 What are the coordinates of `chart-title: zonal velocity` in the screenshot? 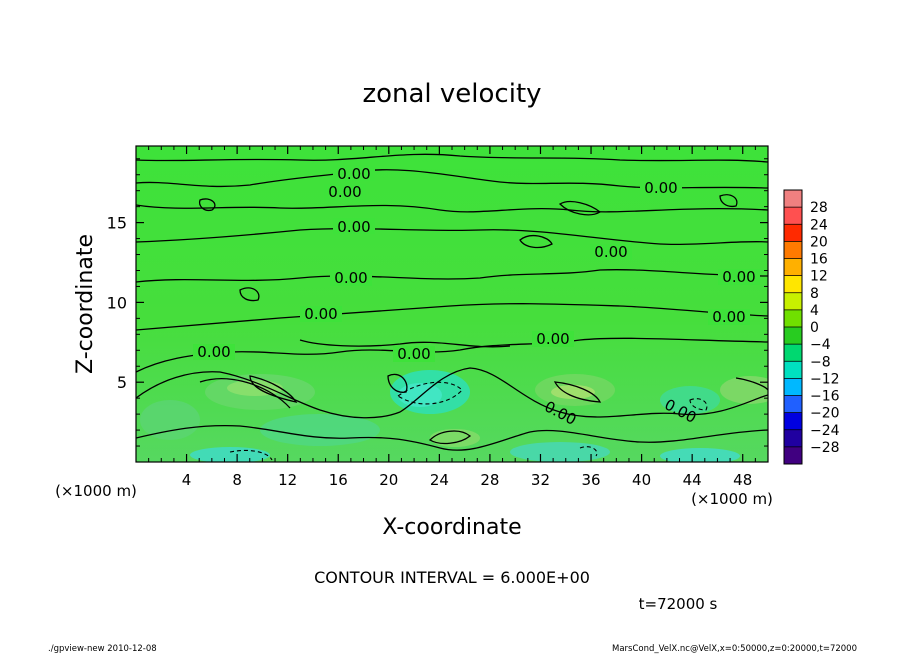 It's located at (451, 94).